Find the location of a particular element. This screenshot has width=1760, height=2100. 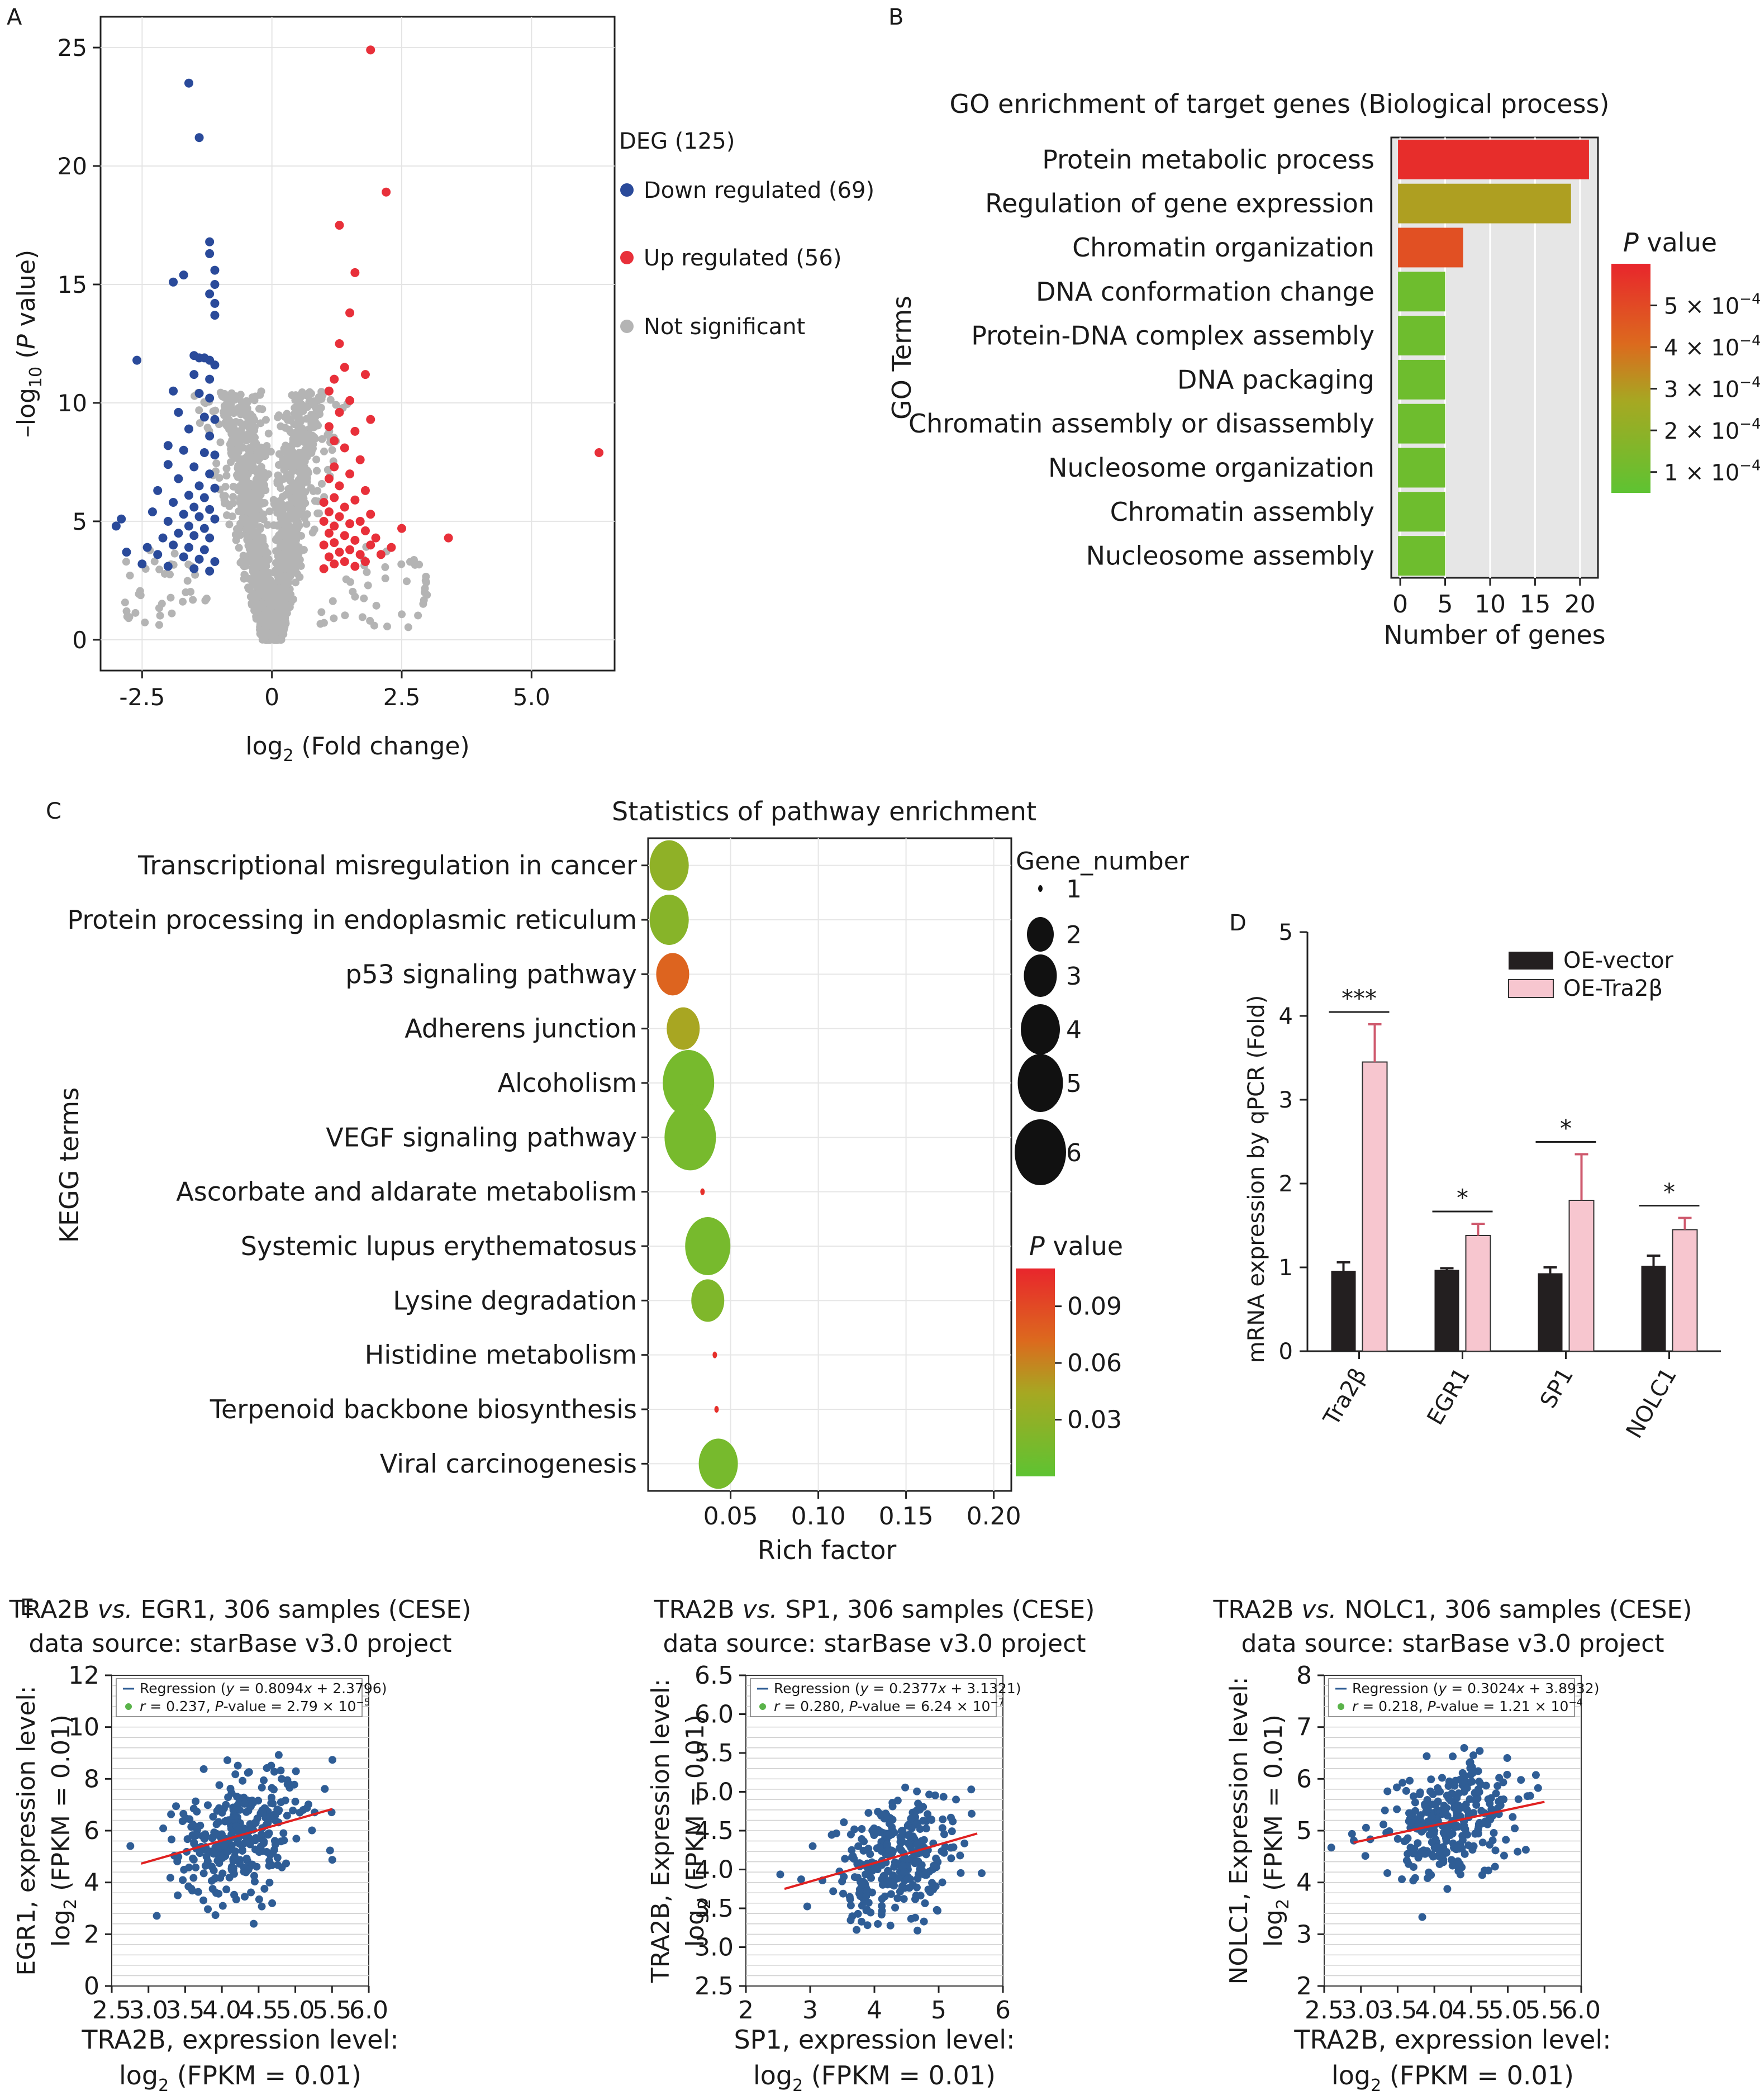

corr-y-tick-label: 4 is located at coordinates (92, 1883).